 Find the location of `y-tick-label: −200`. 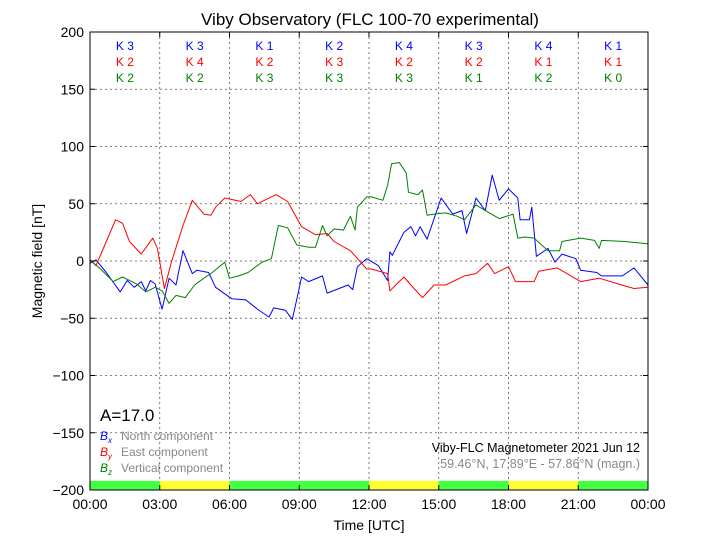

y-tick-label: −200 is located at coordinates (68, 490).